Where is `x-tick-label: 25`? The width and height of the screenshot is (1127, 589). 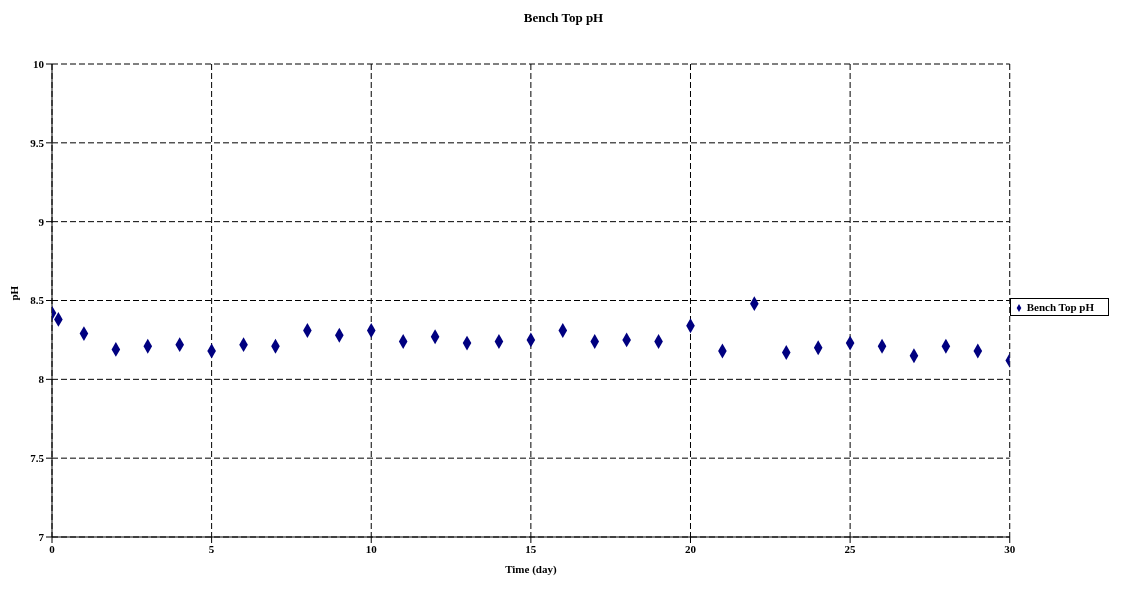
x-tick-label: 25 is located at coordinates (850, 548).